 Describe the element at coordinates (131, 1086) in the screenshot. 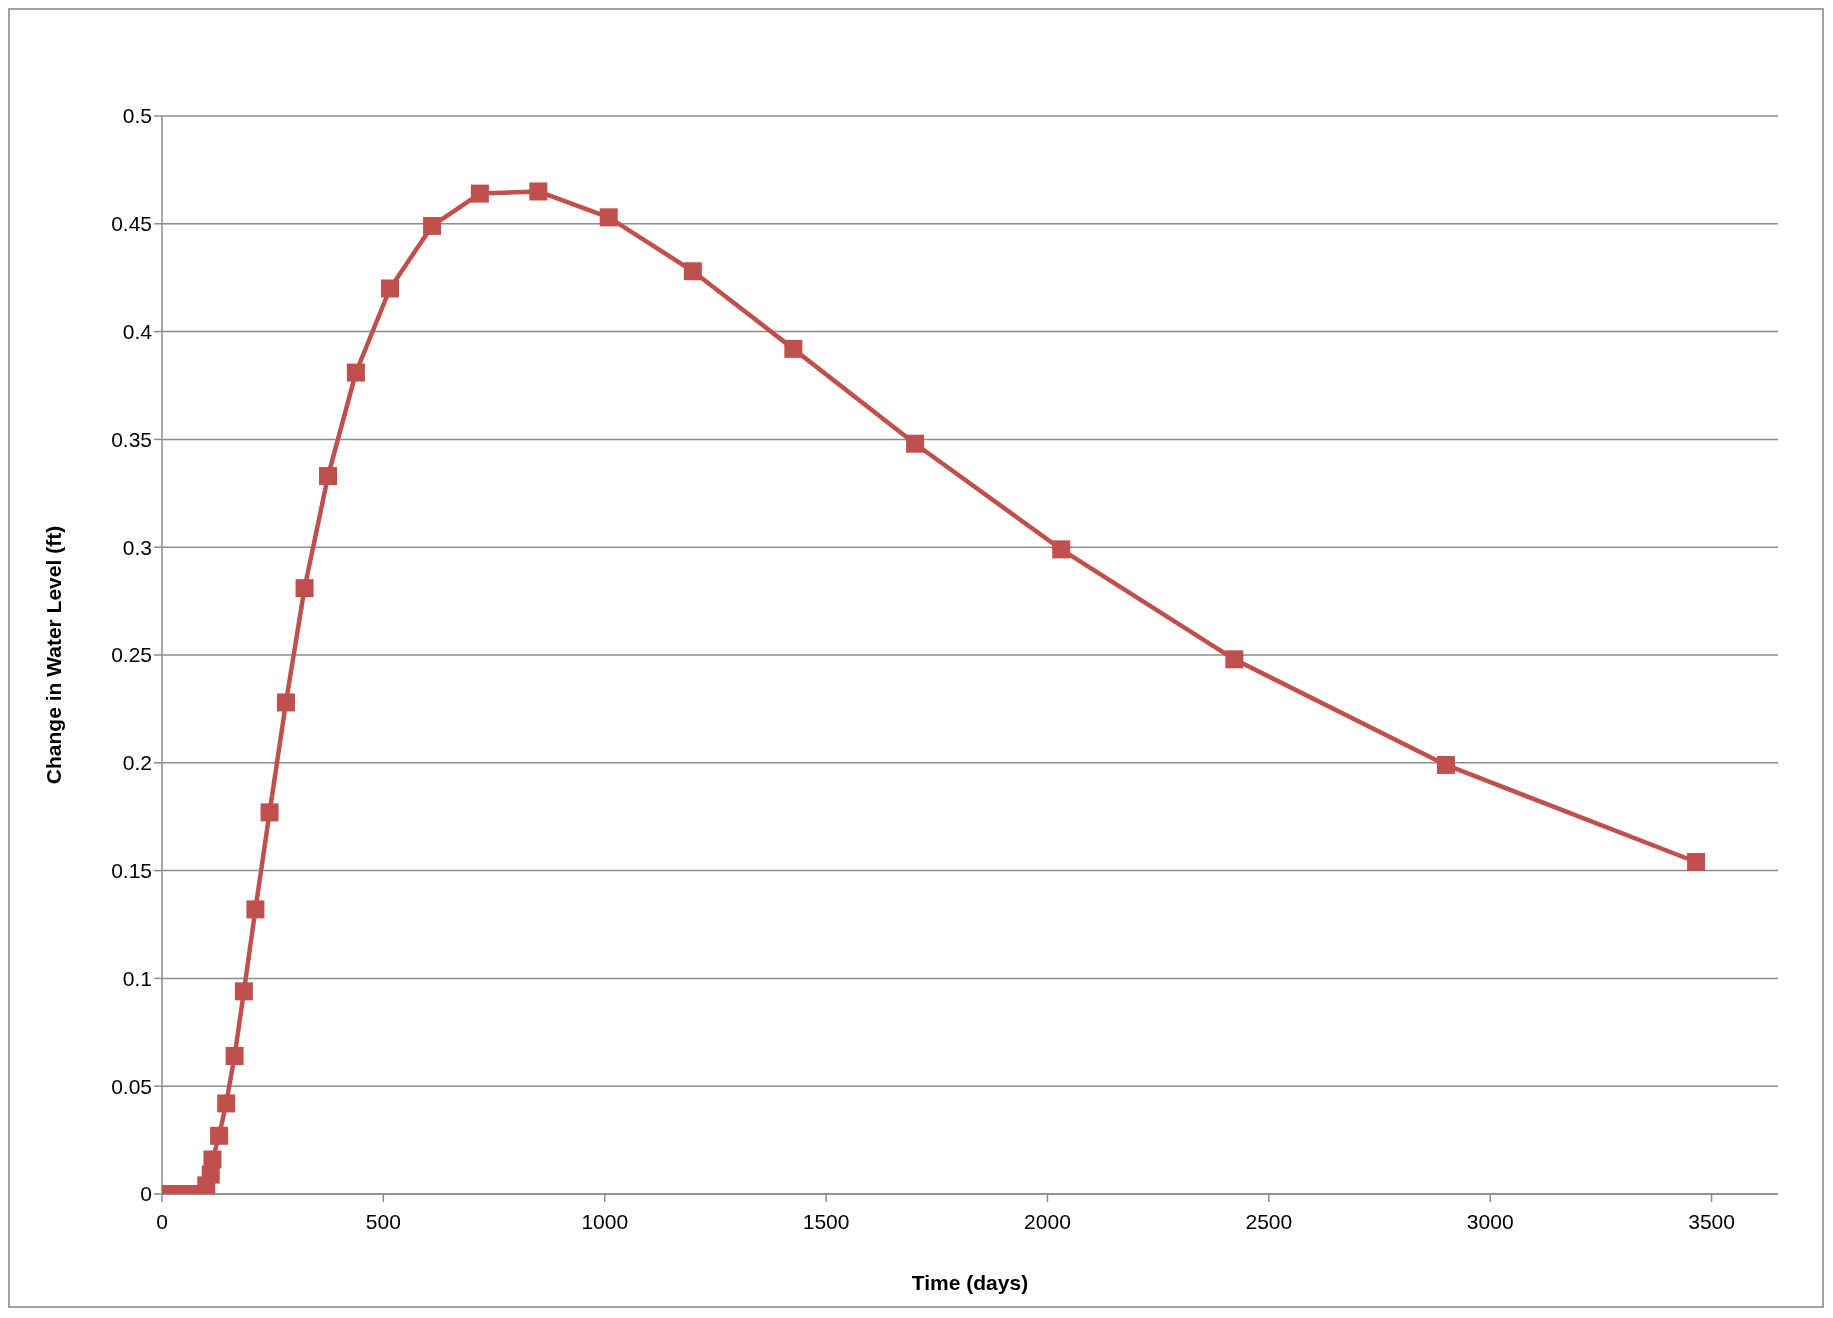

I see `y-tick-label: 0.05` at that location.